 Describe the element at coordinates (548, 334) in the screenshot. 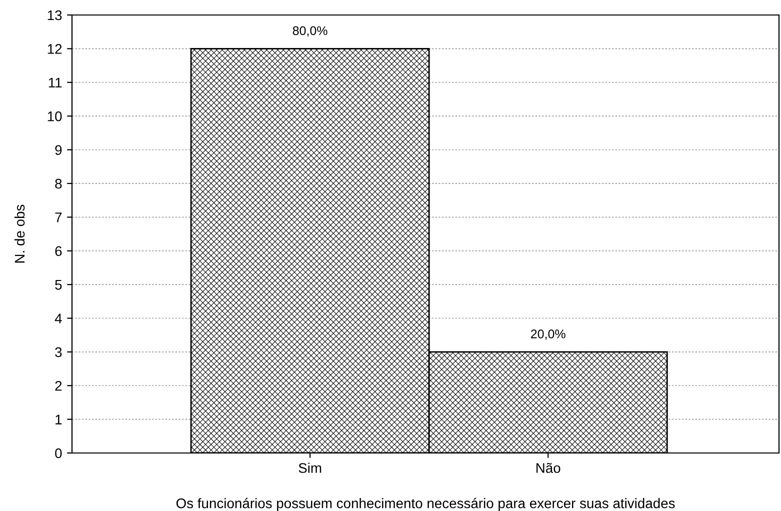

I see `annotation: 20,0%` at that location.